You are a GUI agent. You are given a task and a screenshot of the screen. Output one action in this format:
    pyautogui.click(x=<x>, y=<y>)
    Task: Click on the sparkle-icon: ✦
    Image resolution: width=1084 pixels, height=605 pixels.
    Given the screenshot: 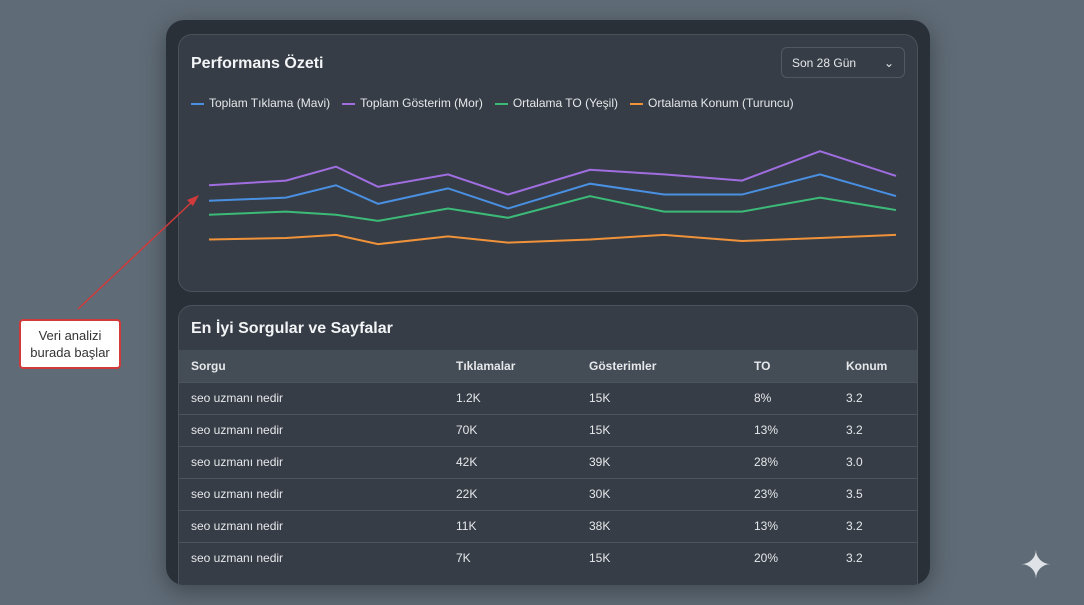 What is the action you would take?
    pyautogui.click(x=1036, y=566)
    